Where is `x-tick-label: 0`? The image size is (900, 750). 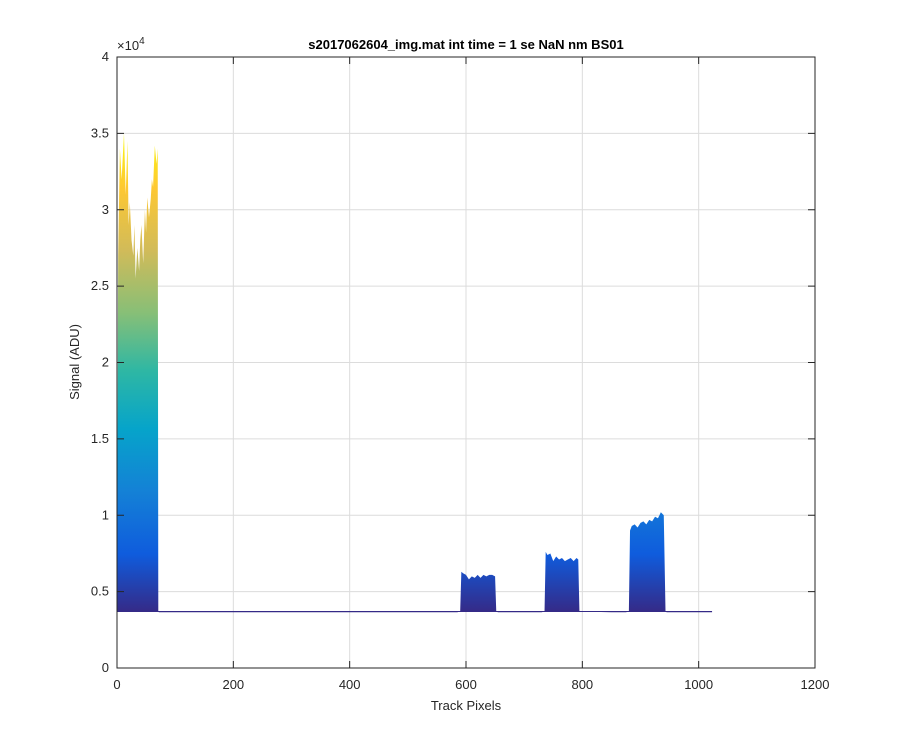 x-tick-label: 0 is located at coordinates (116, 684).